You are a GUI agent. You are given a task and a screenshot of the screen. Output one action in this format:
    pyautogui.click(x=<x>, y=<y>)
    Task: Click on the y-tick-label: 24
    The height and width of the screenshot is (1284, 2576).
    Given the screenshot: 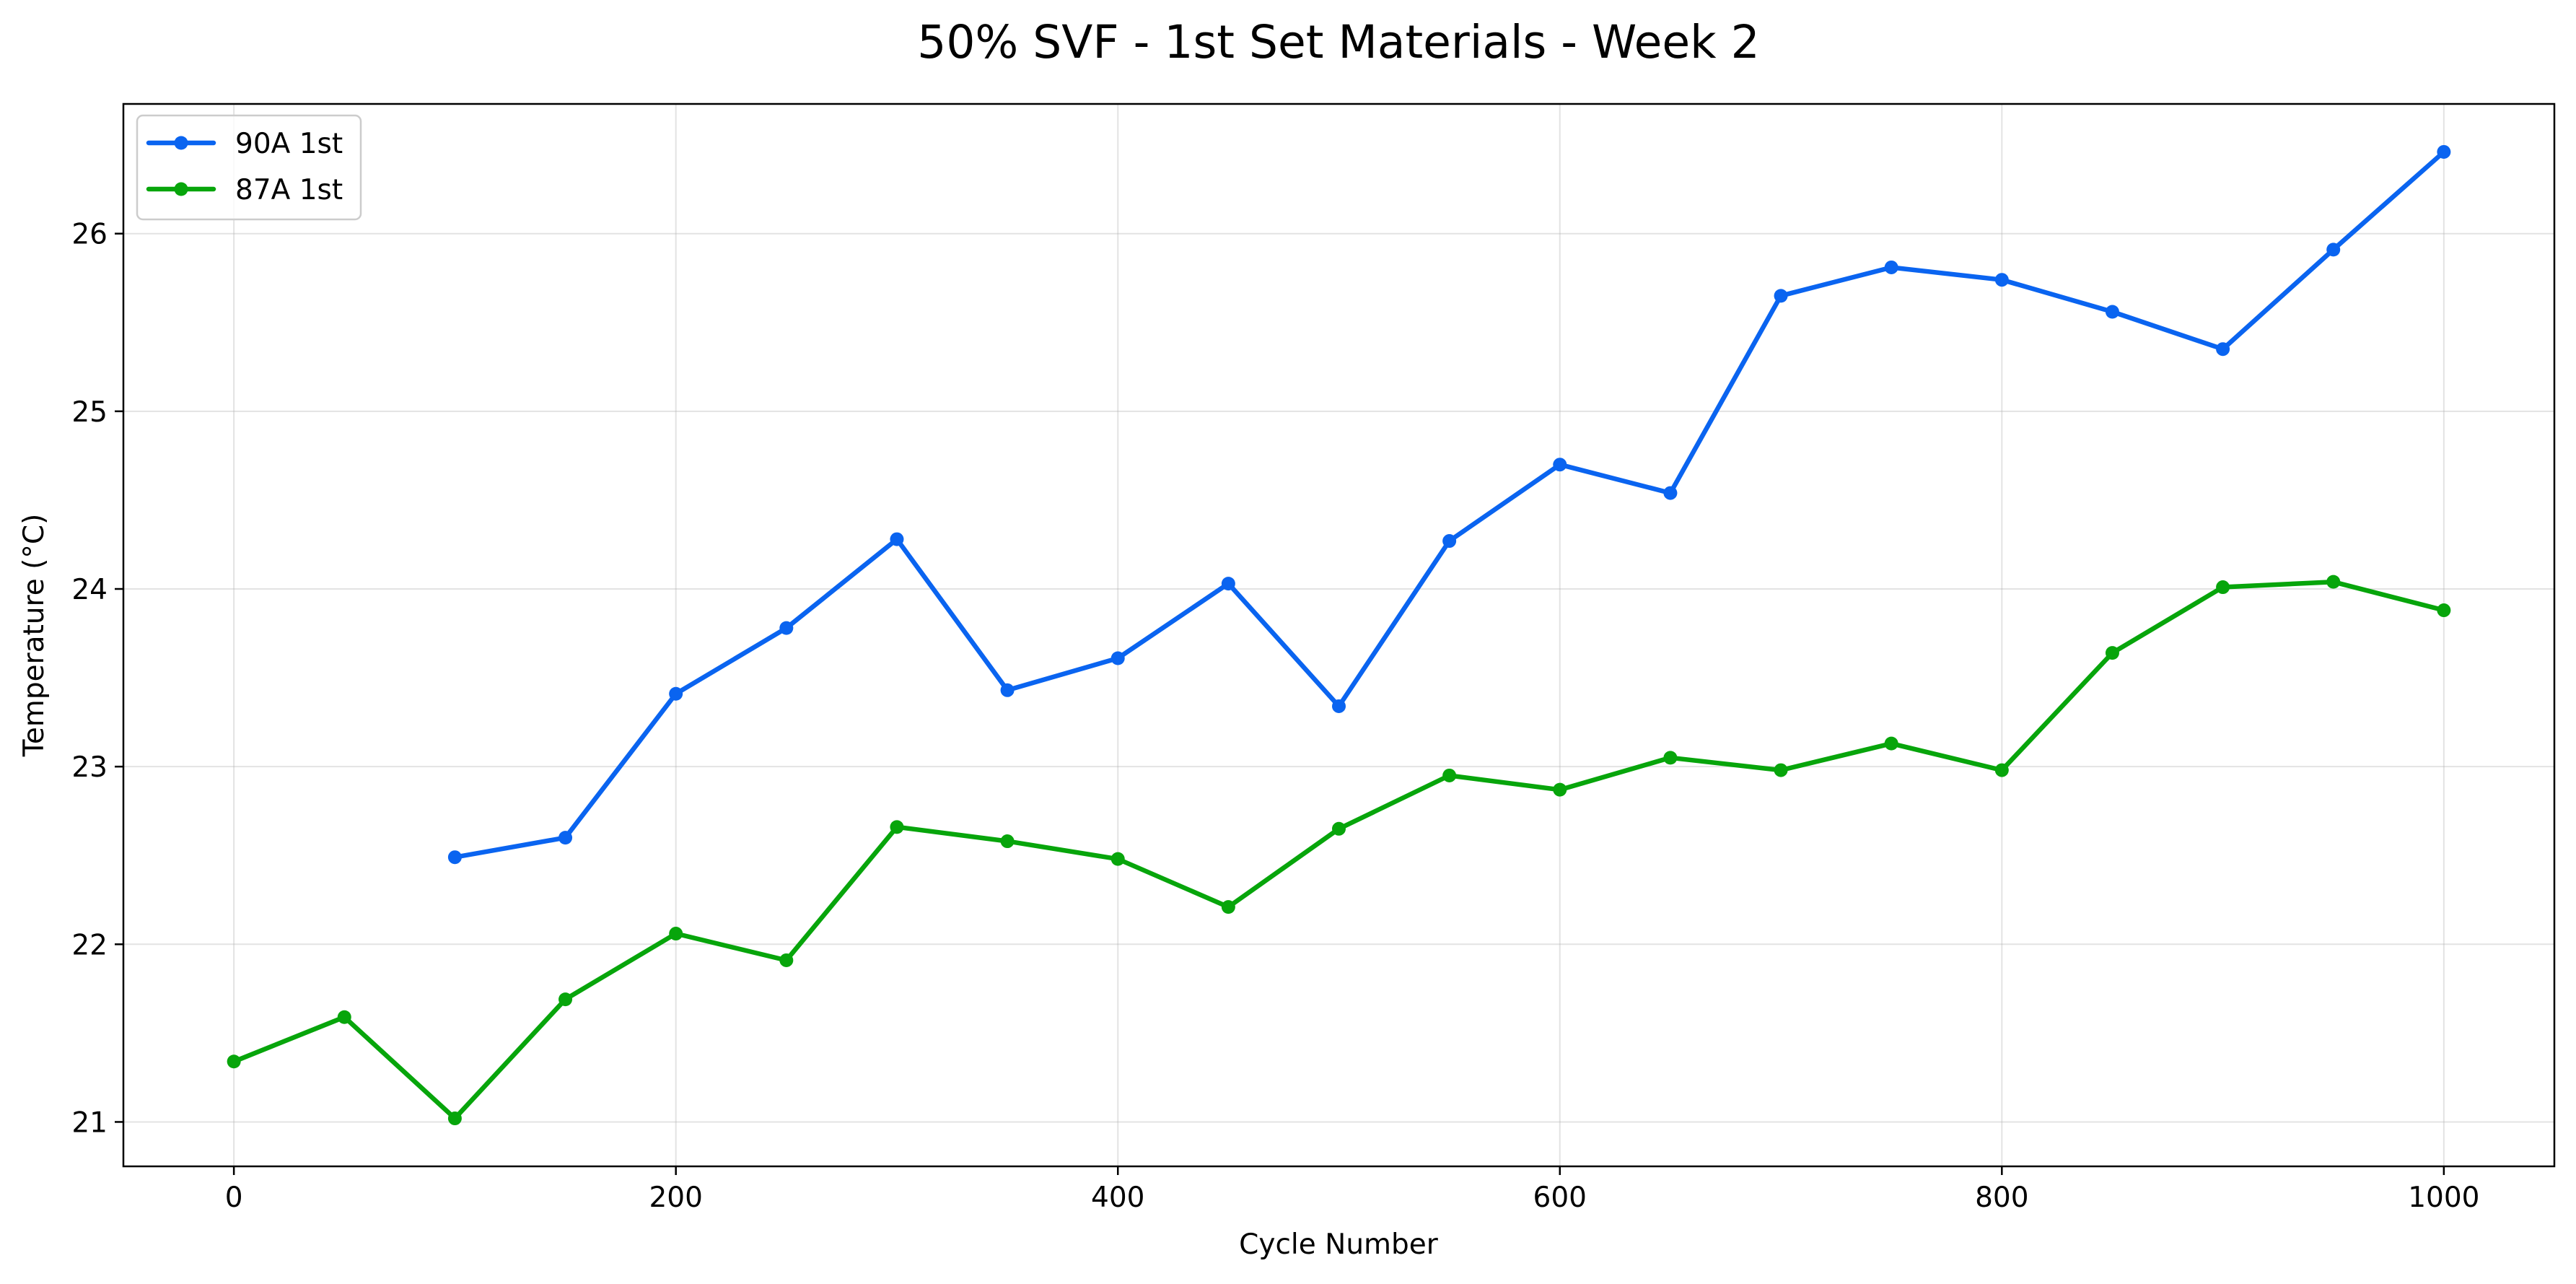 What is the action you would take?
    pyautogui.click(x=89, y=590)
    